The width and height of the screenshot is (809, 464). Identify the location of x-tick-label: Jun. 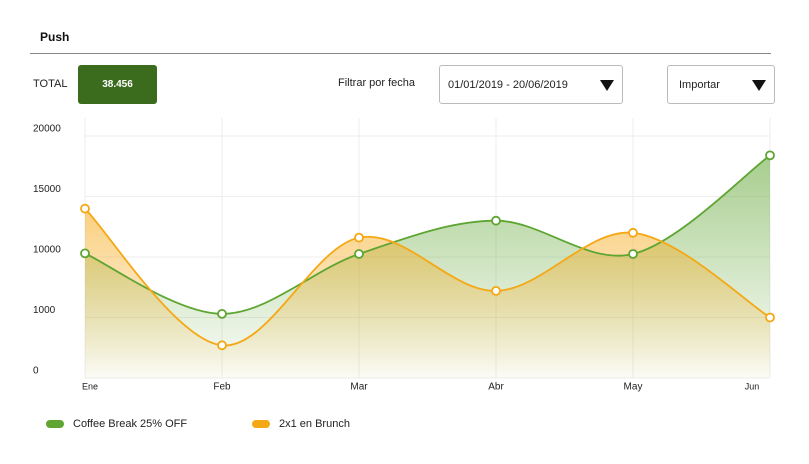
(752, 386).